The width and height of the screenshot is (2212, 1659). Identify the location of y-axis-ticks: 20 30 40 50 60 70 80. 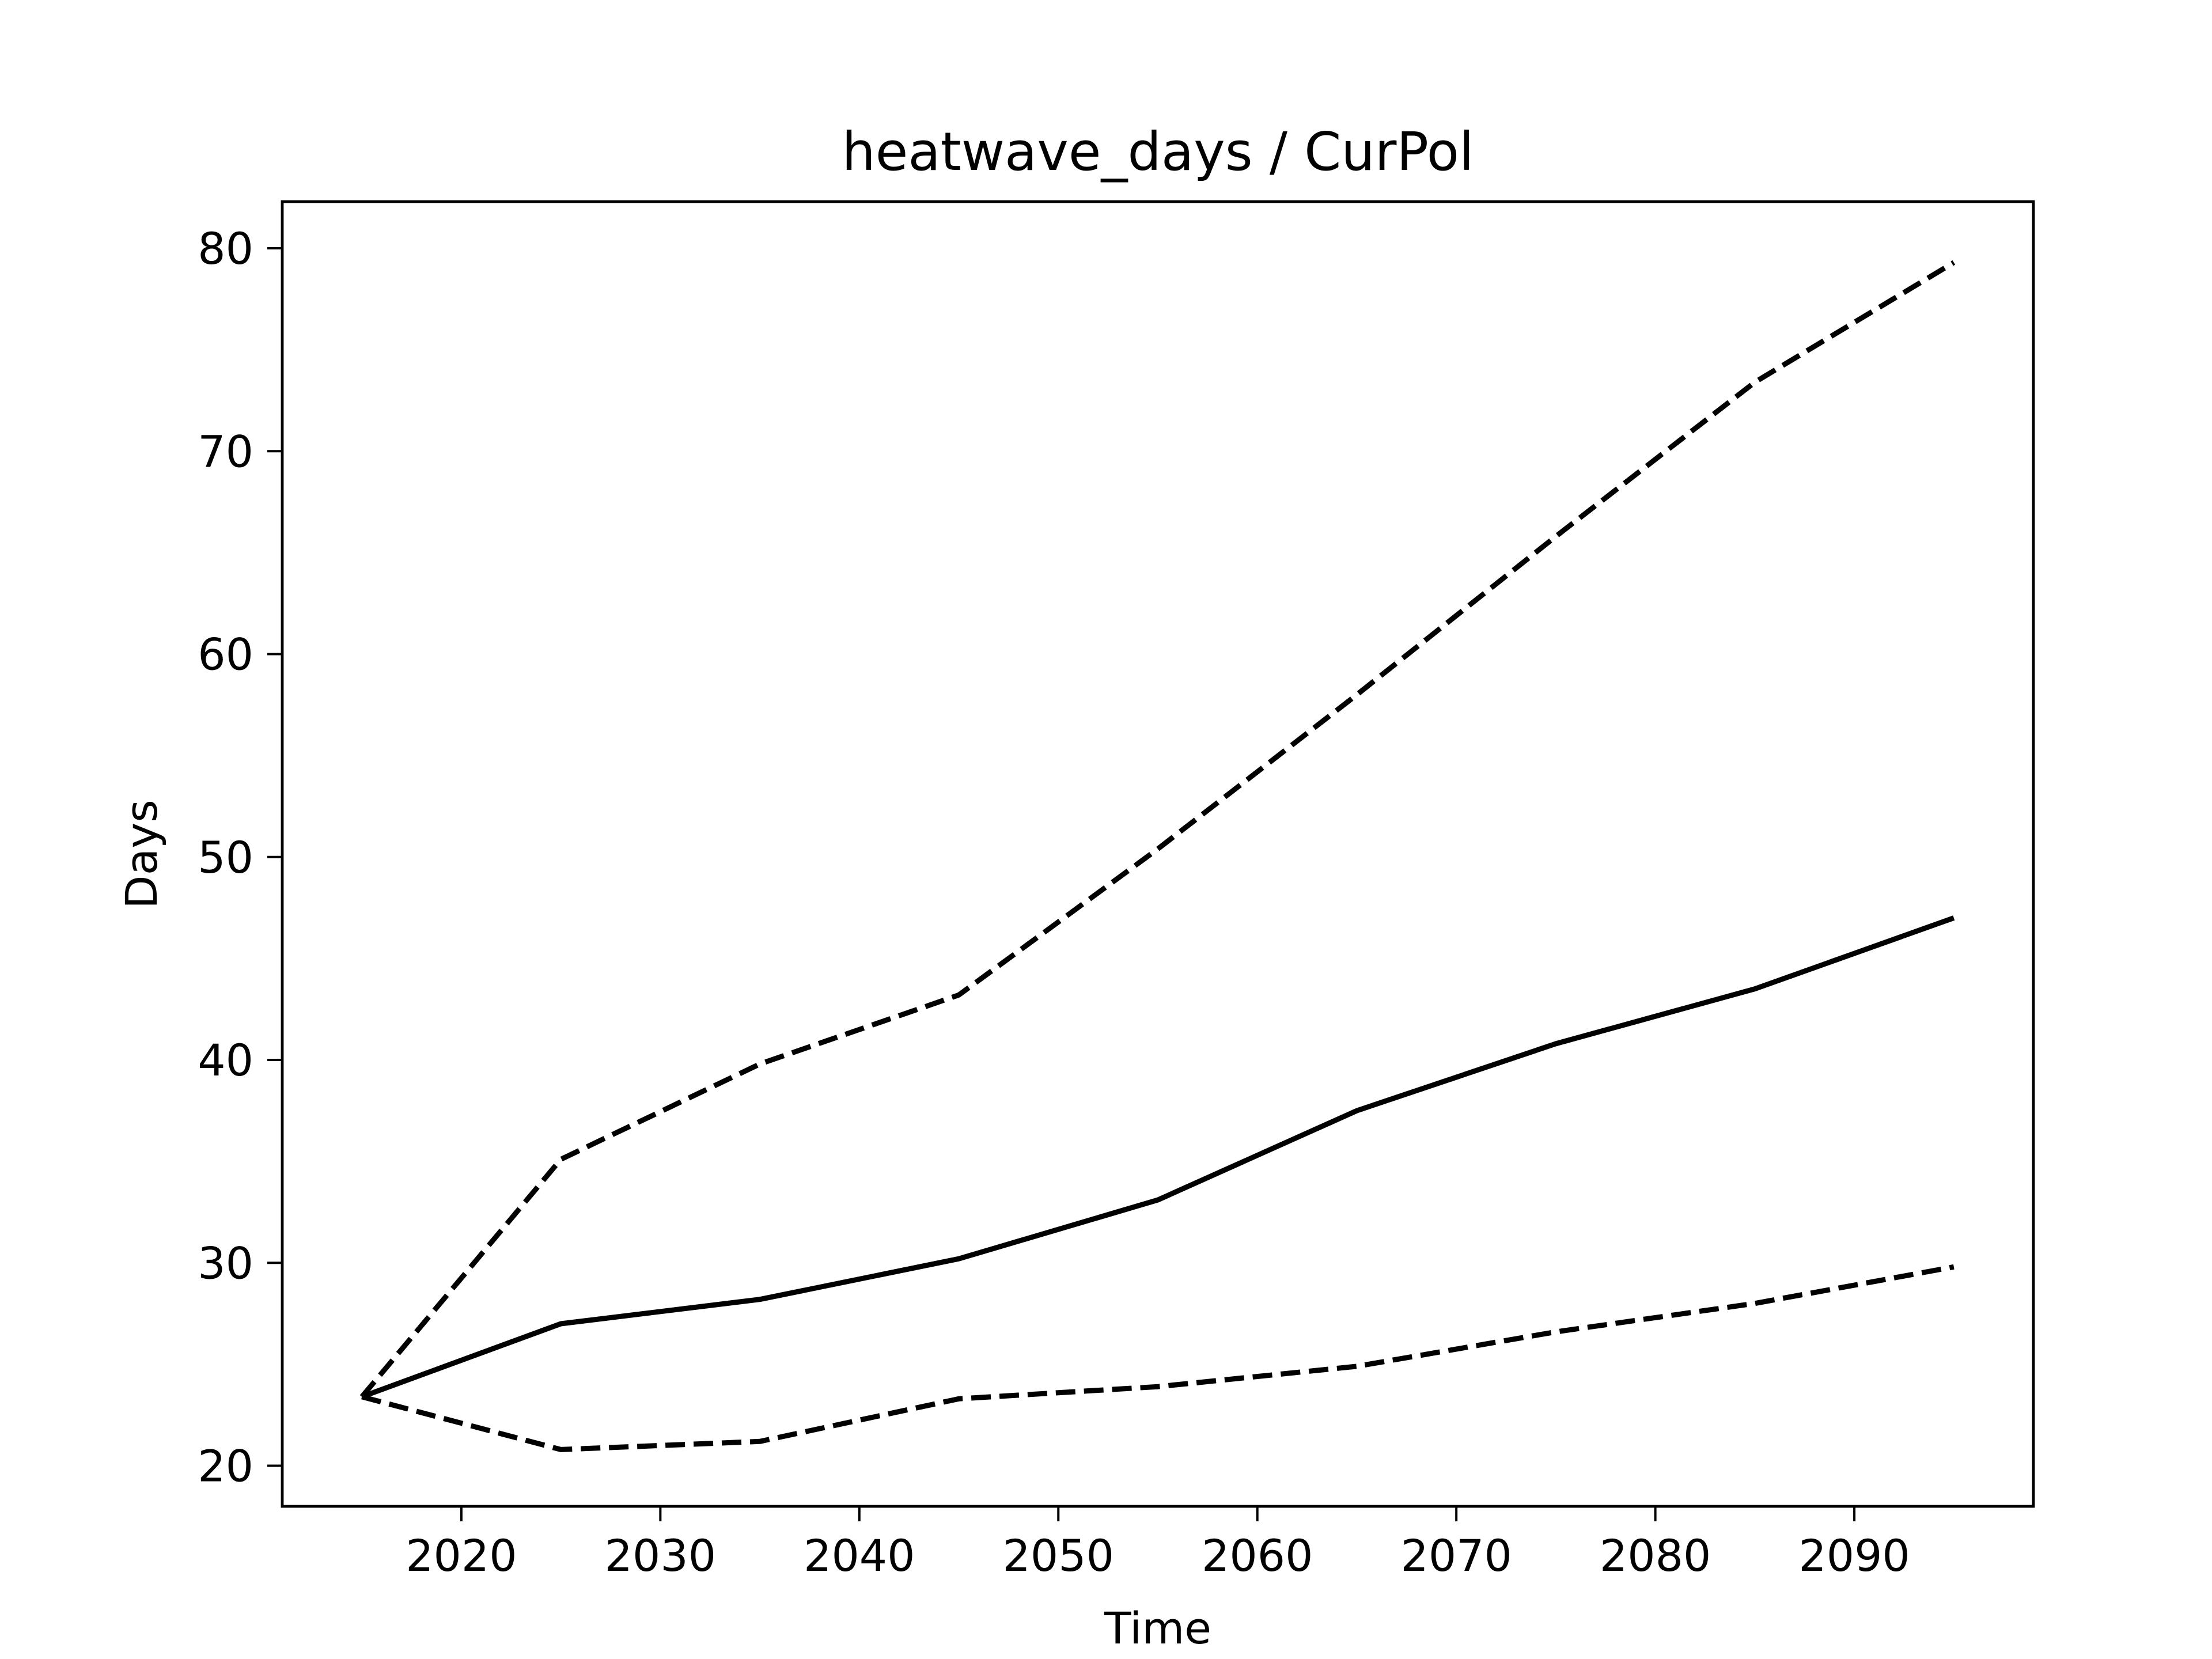
(240, 857).